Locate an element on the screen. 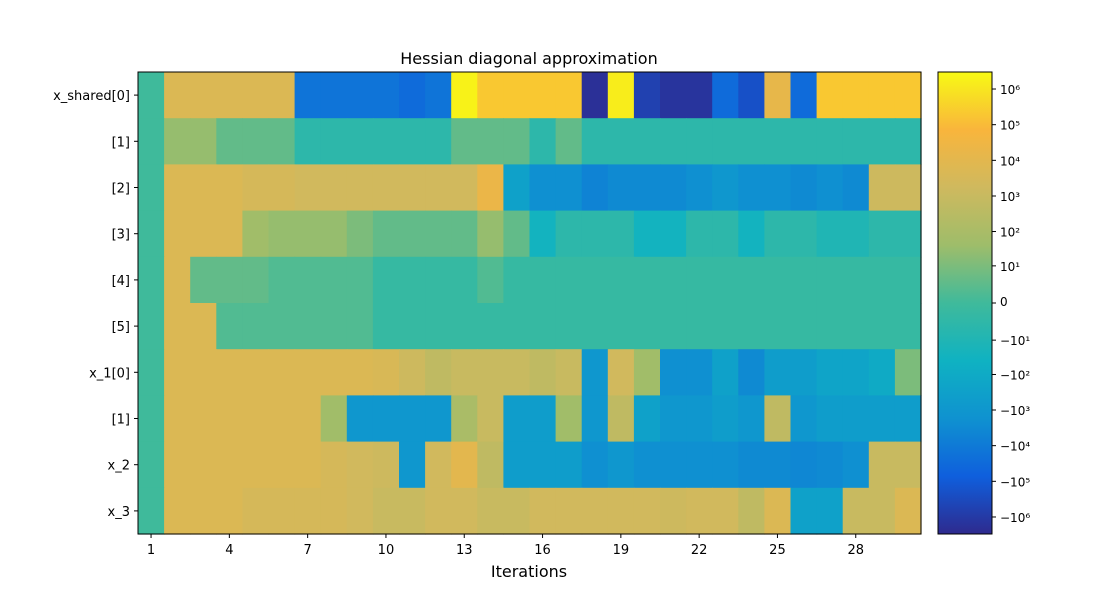 This screenshot has width=1100, height=604. colorbar-tick-label: 10² is located at coordinates (1010, 233).